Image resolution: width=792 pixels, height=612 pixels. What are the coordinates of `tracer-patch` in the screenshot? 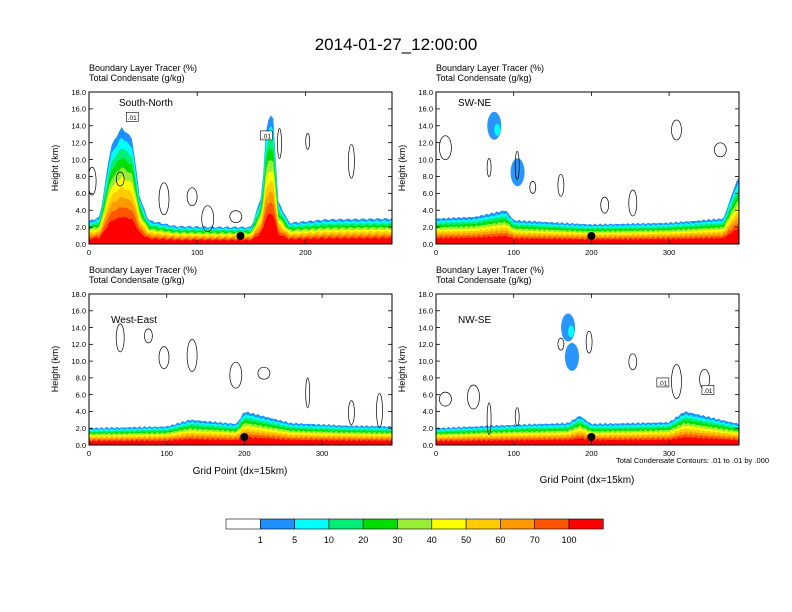 It's located at (517, 172).